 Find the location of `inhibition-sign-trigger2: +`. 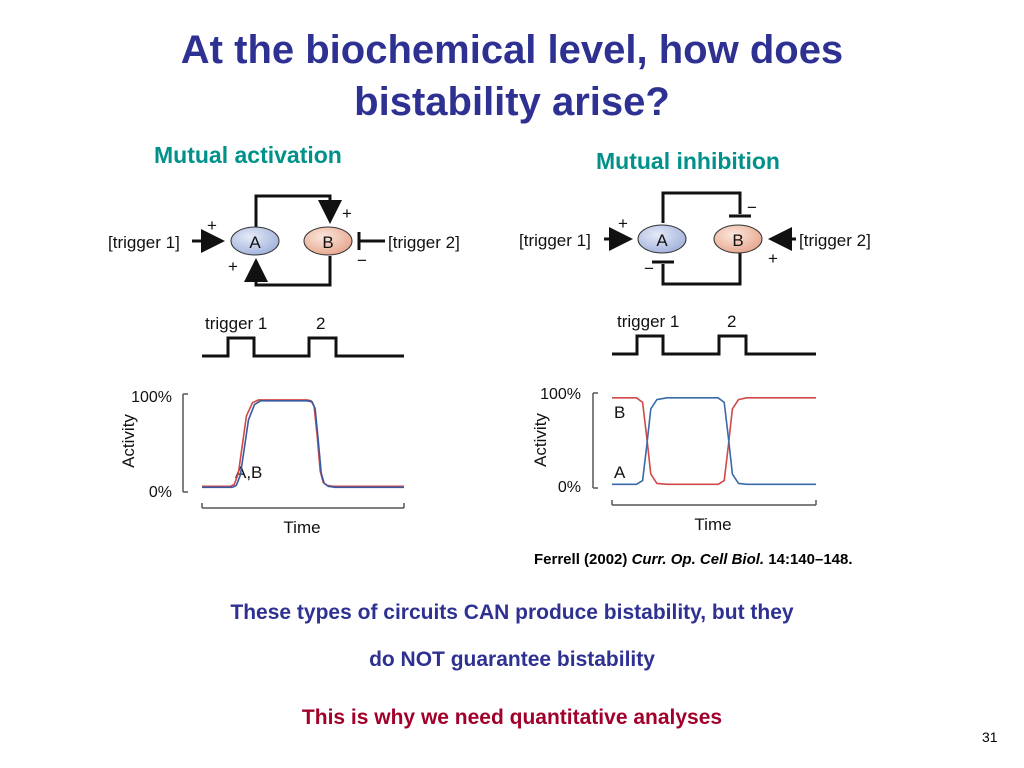

inhibition-sign-trigger2: + is located at coordinates (773, 258).